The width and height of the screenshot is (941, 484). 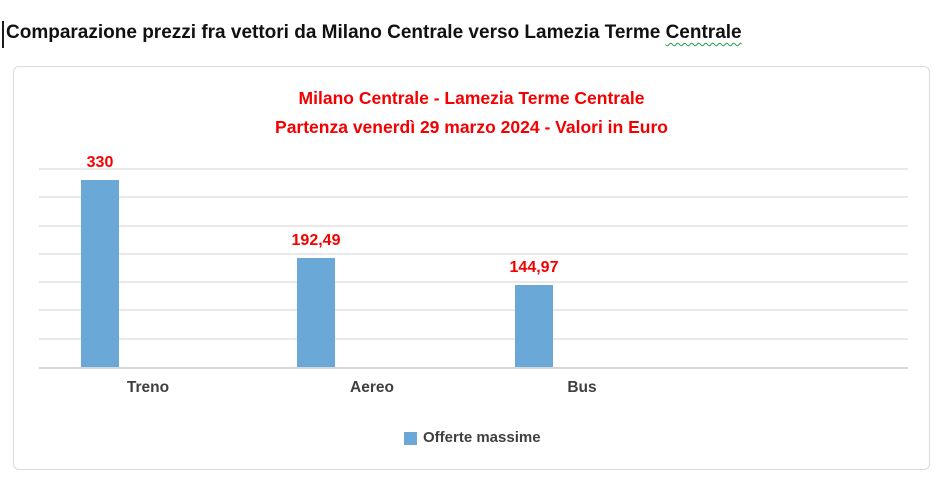 I want to click on bar-bus, so click(x=534, y=326).